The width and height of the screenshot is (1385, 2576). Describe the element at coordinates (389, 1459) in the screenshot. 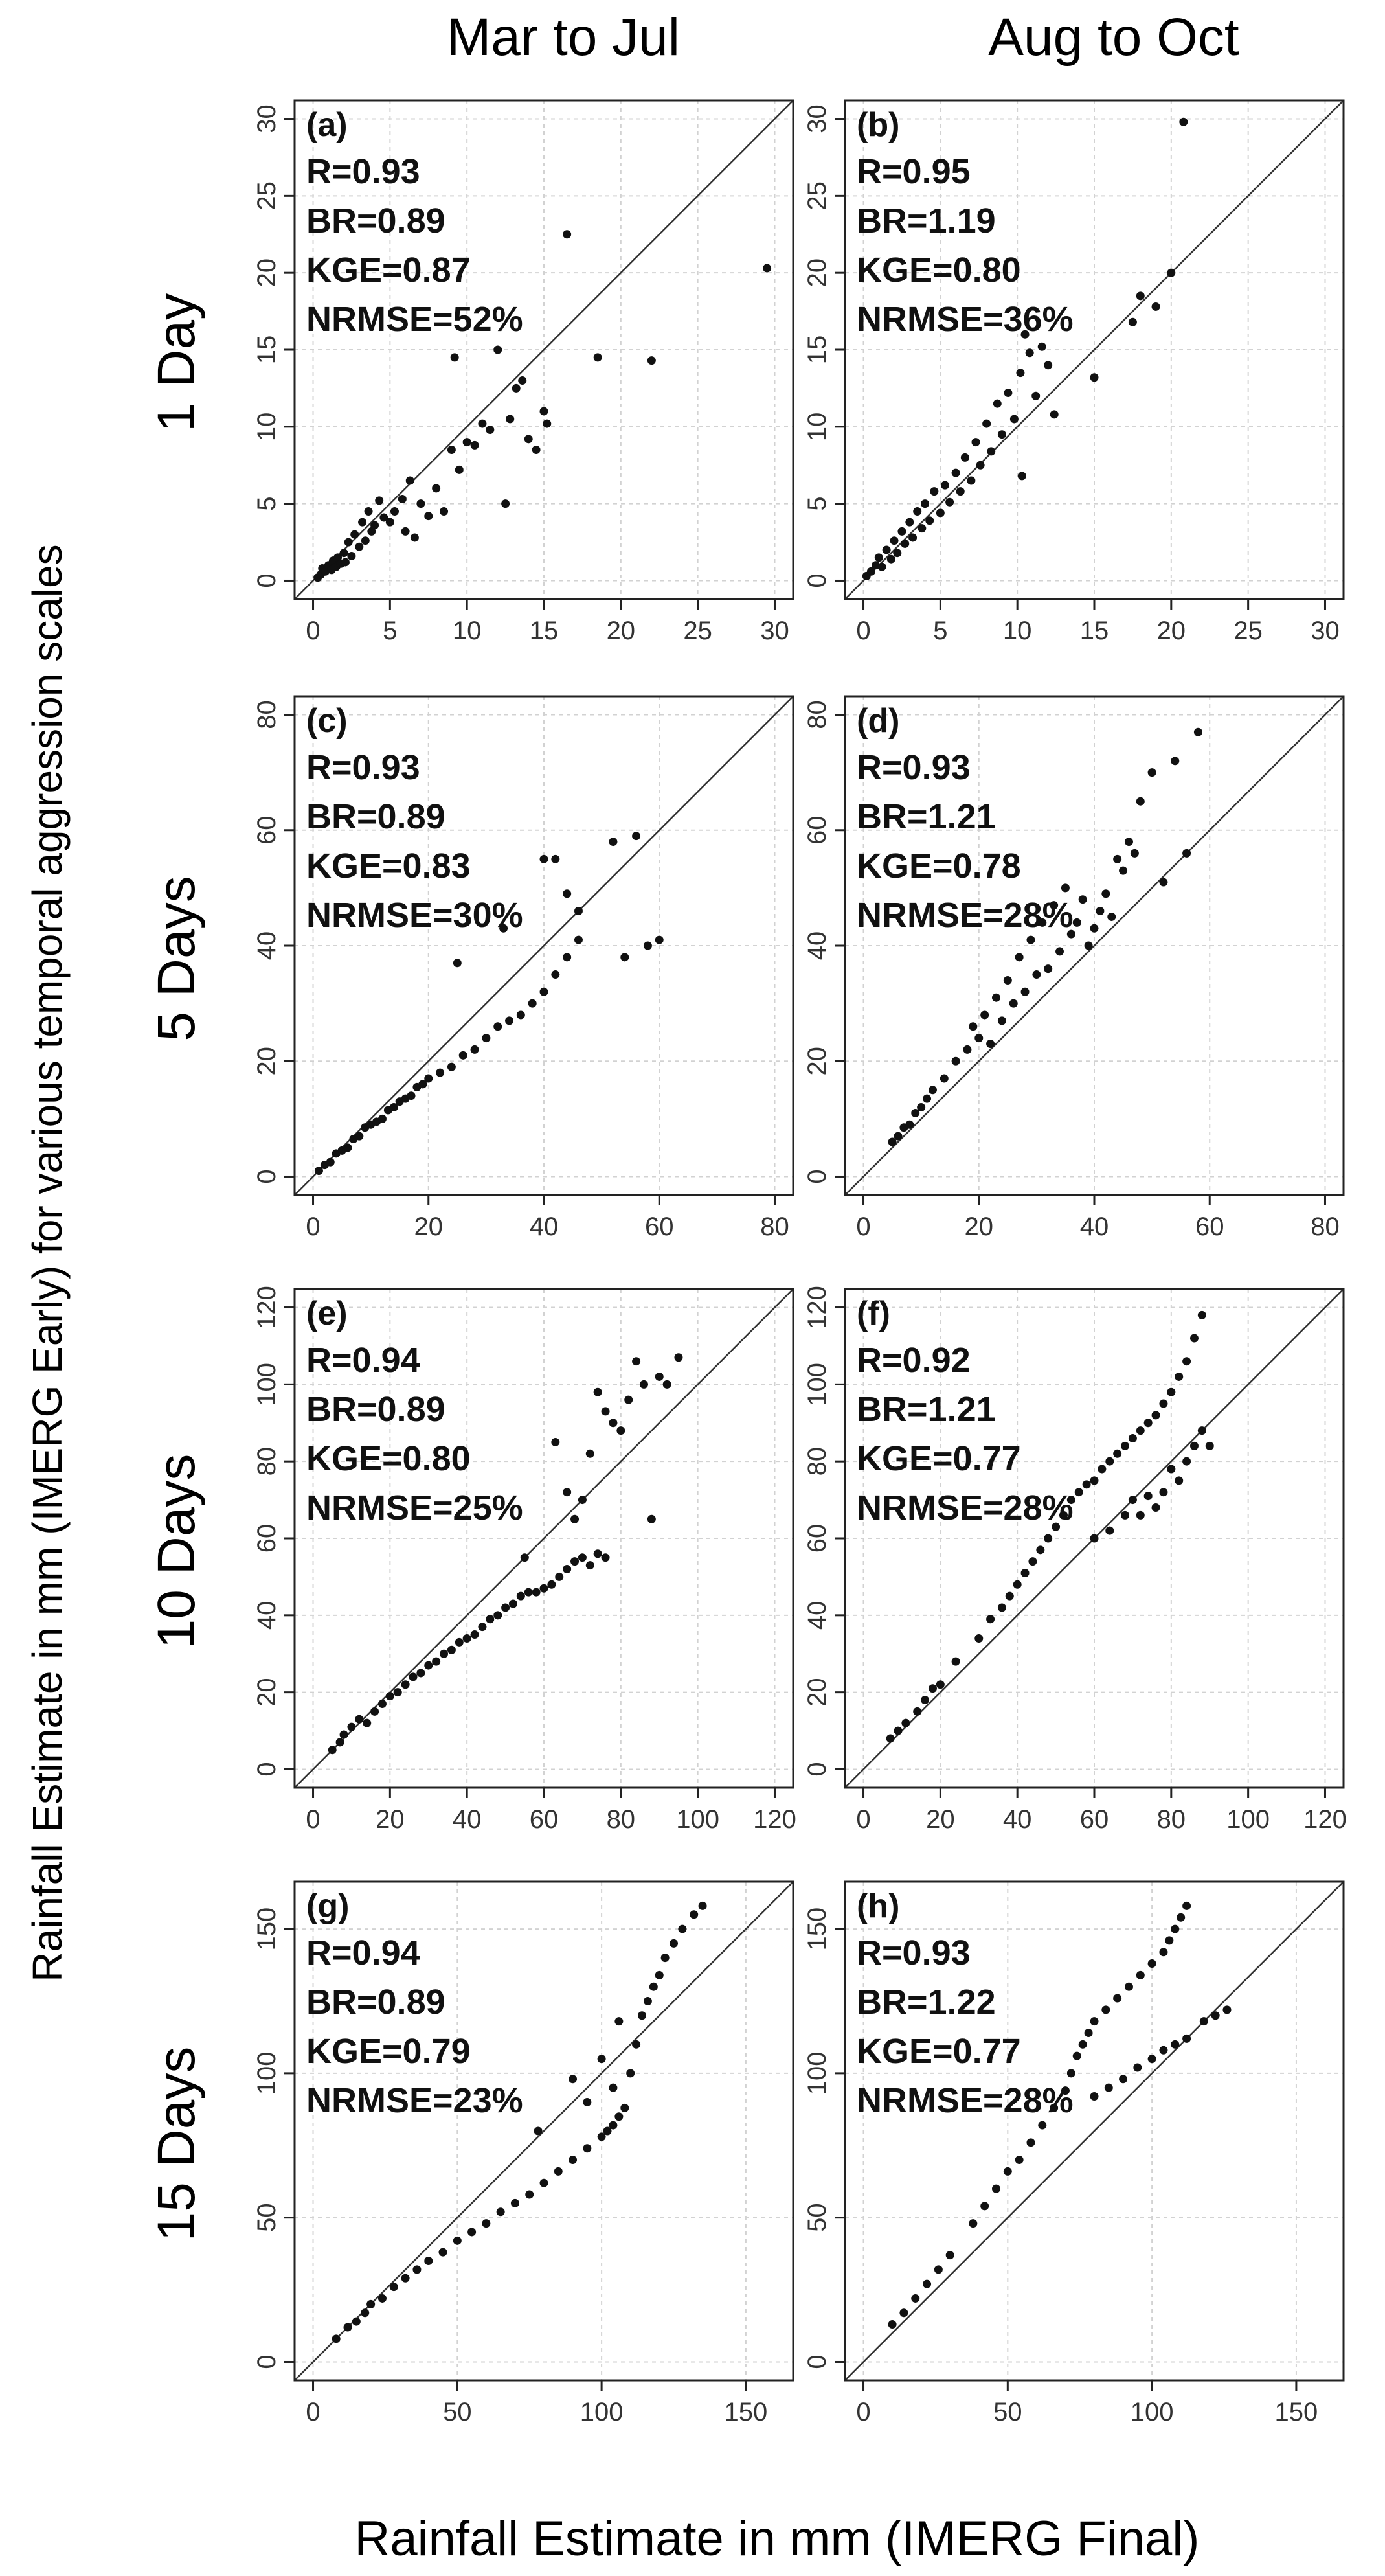

I see `stat-label: KGE=0.80` at that location.